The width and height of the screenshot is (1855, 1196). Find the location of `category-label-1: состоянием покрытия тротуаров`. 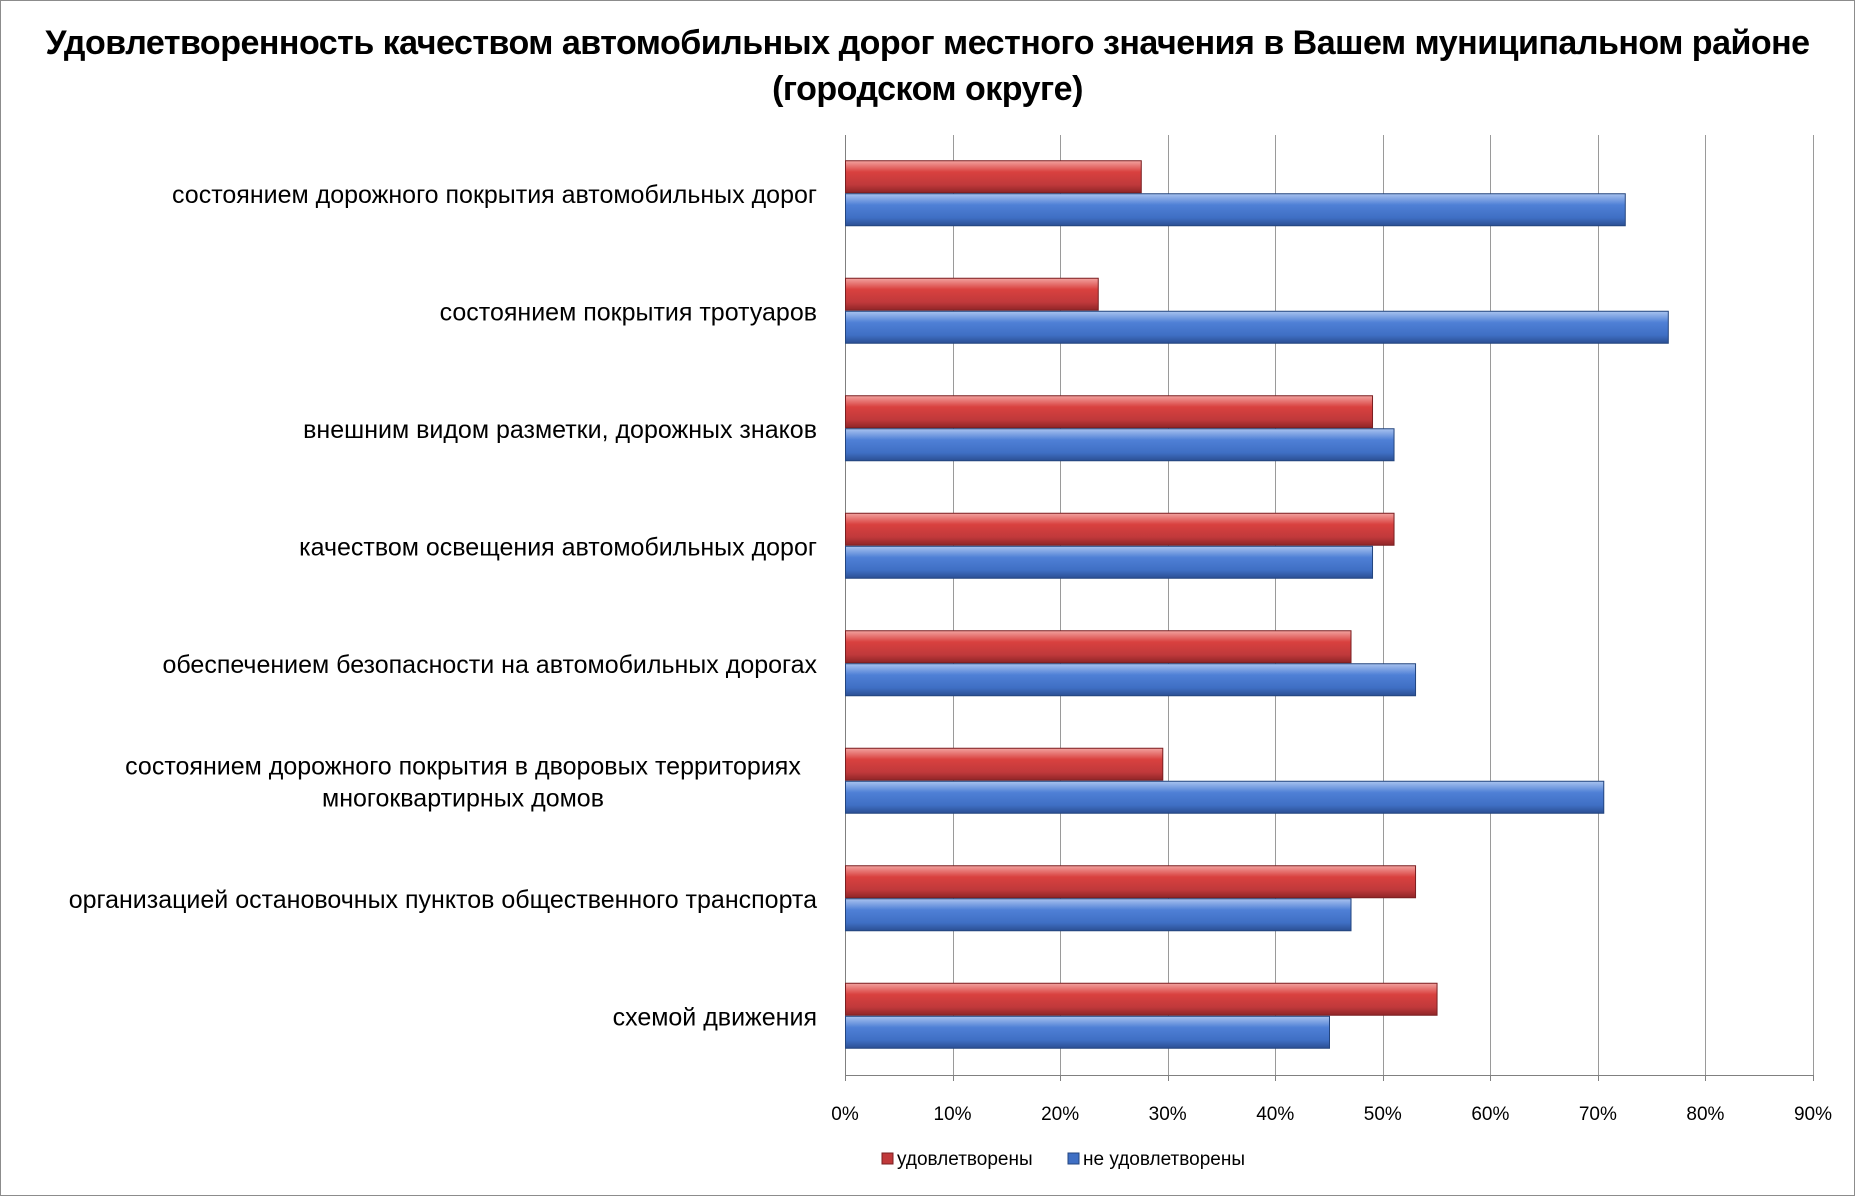

category-label-1: состоянием покрытия тротуаров is located at coordinates (628, 312).